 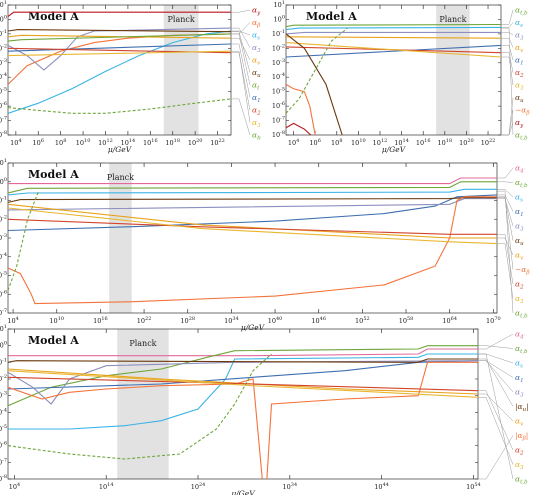 What do you see at coordinates (449, 320) in the screenshot?
I see `x-tick-label: 1064` at bounding box center [449, 320].